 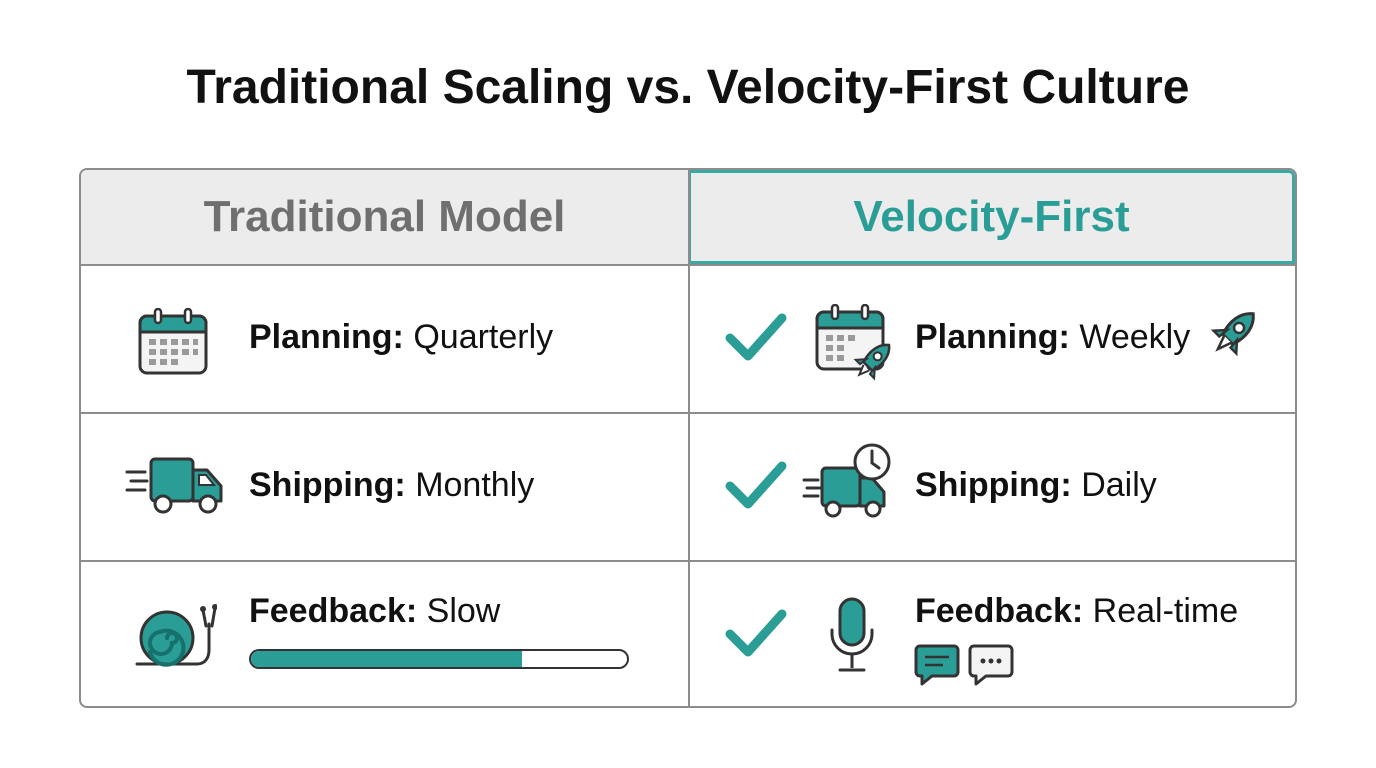 What do you see at coordinates (174, 485) in the screenshot?
I see `delivery-truck-icon` at bounding box center [174, 485].